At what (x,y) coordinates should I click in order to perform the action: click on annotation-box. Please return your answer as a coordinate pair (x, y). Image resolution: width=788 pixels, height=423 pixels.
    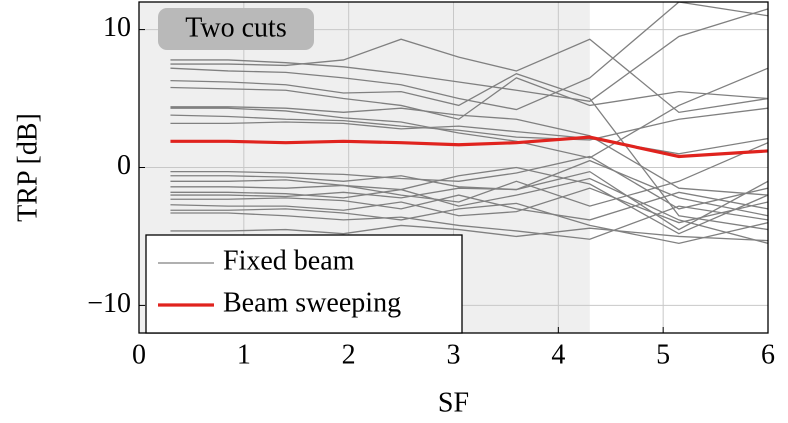
    Looking at the image, I should click on (236, 29).